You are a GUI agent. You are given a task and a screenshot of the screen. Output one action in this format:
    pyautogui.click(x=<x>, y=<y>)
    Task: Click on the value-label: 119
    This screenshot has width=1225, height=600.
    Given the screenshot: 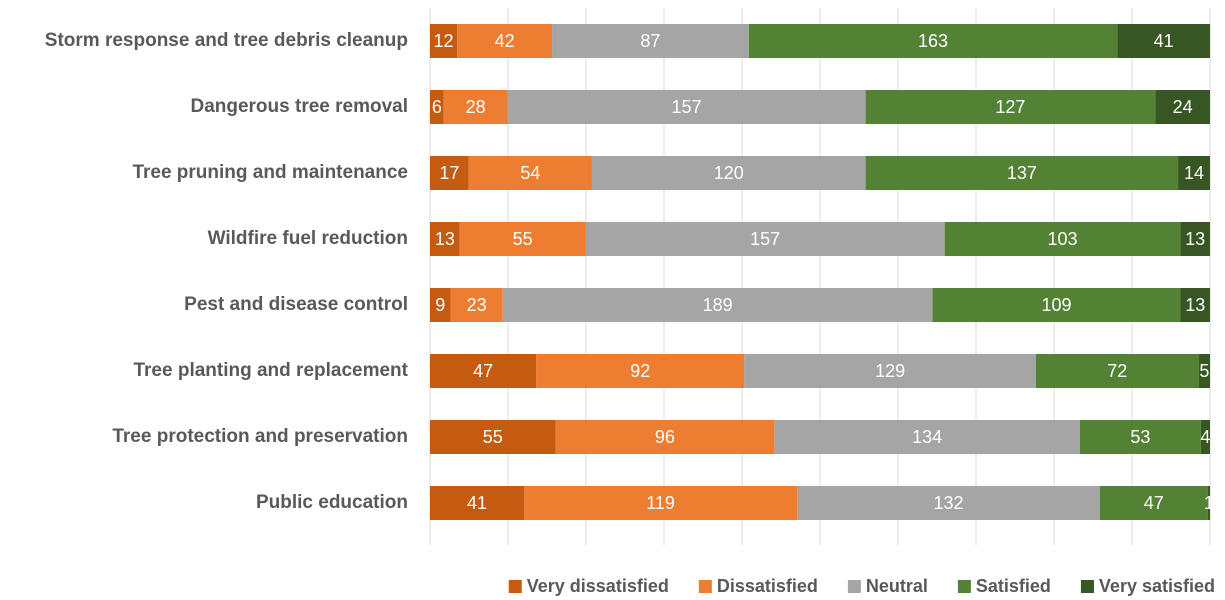 What is the action you would take?
    pyautogui.click(x=660, y=503)
    